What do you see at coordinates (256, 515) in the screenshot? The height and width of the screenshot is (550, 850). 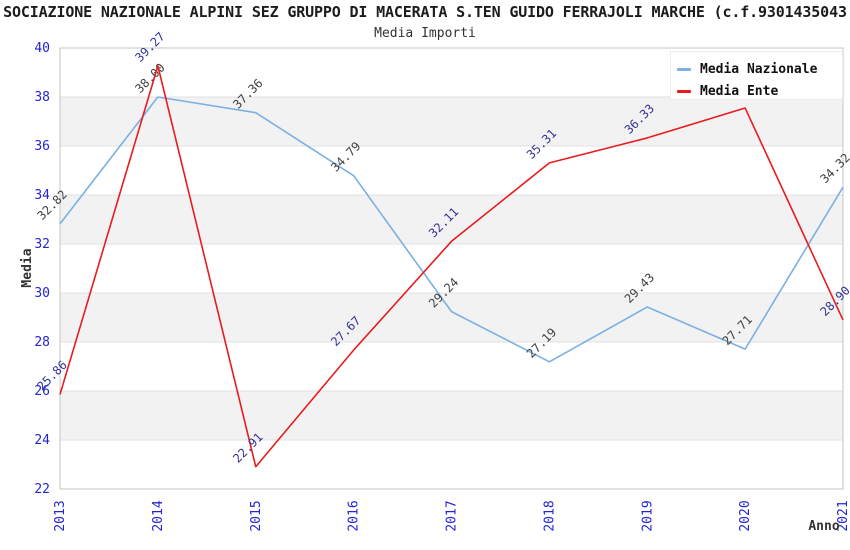 I see `x-tick-label: 2015` at bounding box center [256, 515].